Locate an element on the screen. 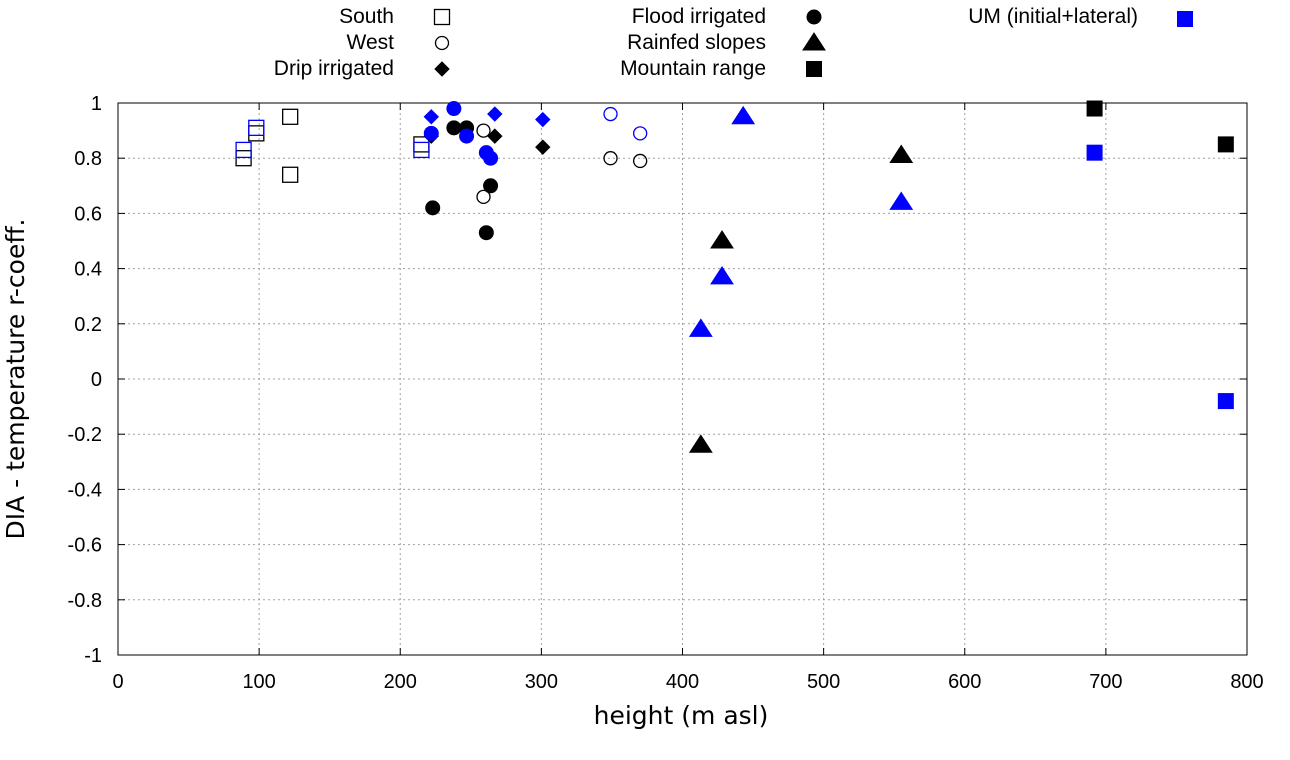 The image size is (1290, 760). x-tick-label: 600 is located at coordinates (964, 682).